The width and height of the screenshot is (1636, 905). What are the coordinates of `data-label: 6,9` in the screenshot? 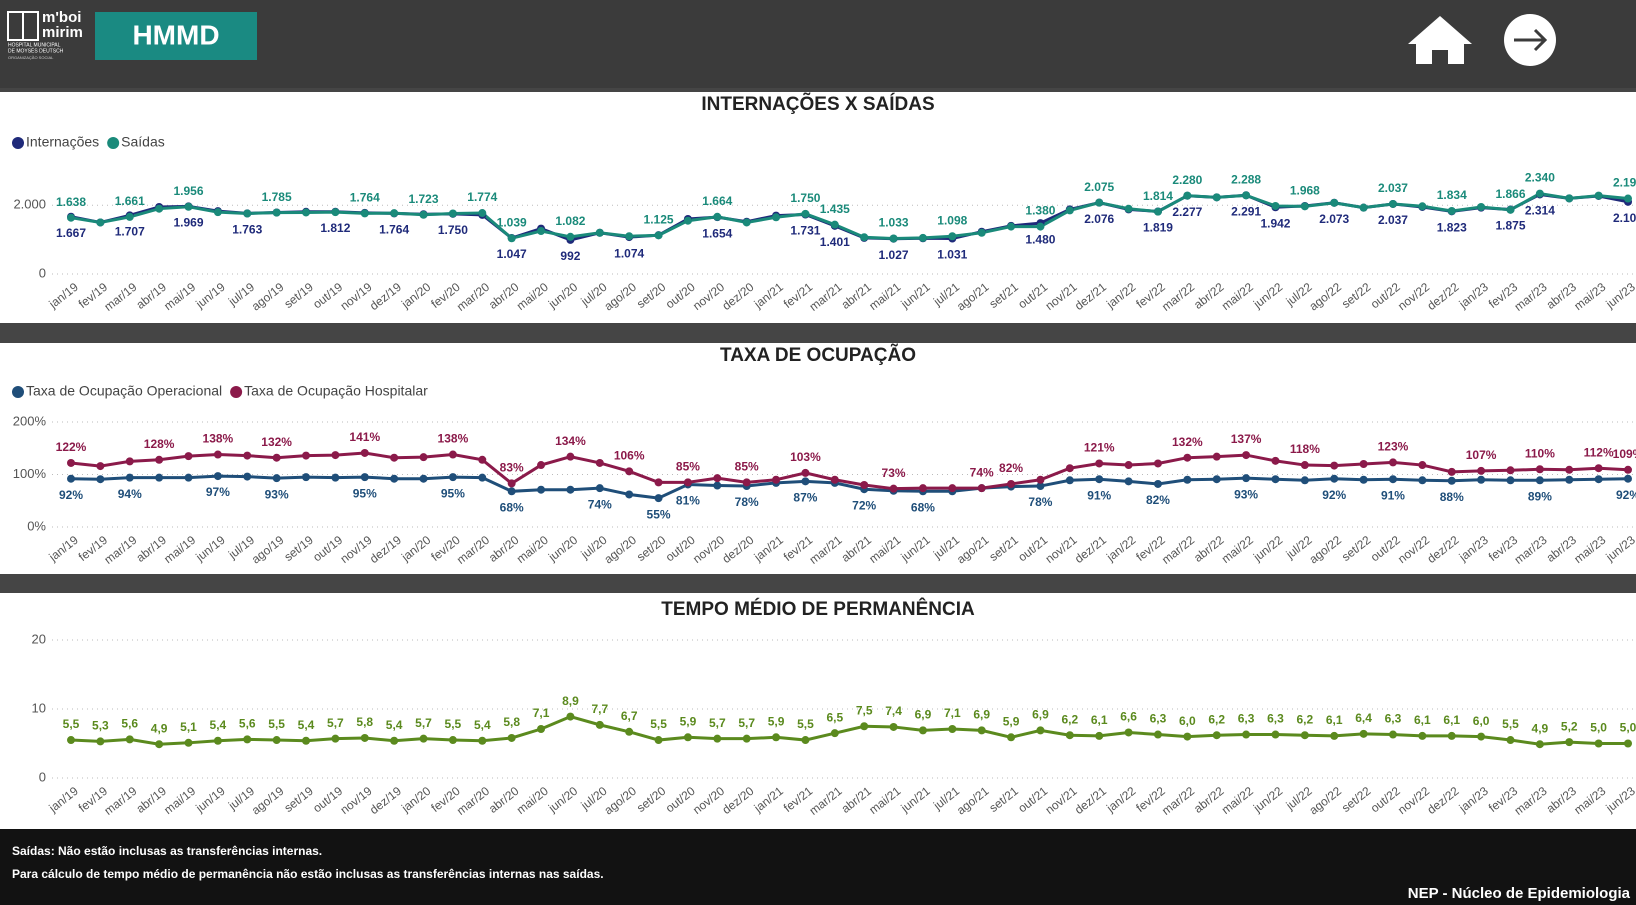 It's located at (923, 715).